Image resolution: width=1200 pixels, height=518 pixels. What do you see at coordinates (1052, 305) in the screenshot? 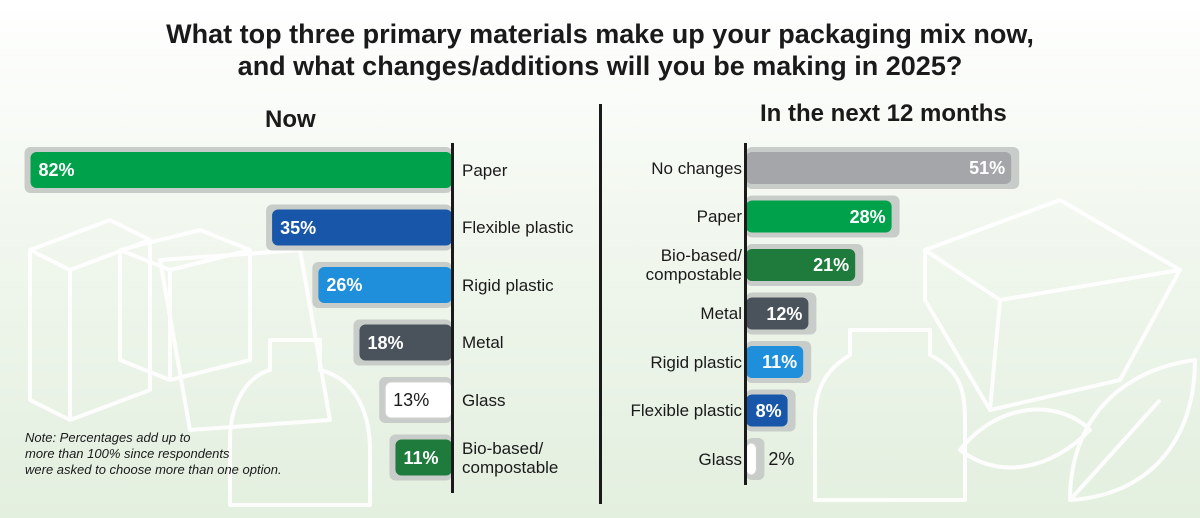
I see `tray-illustration` at bounding box center [1052, 305].